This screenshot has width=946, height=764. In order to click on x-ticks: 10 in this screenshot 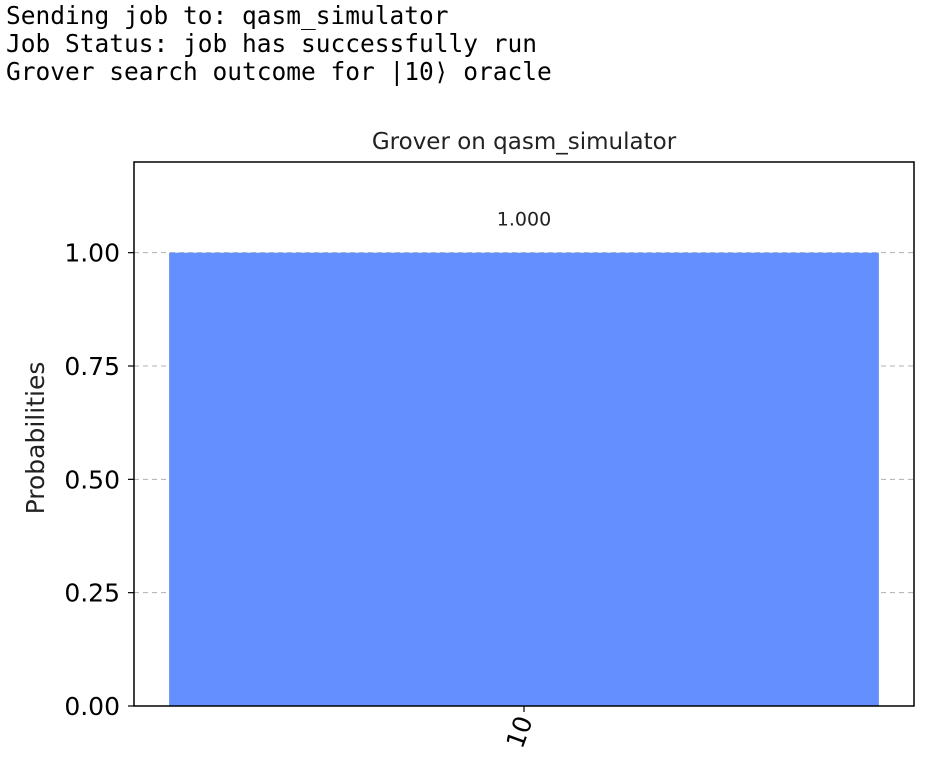, I will do `click(520, 729)`.